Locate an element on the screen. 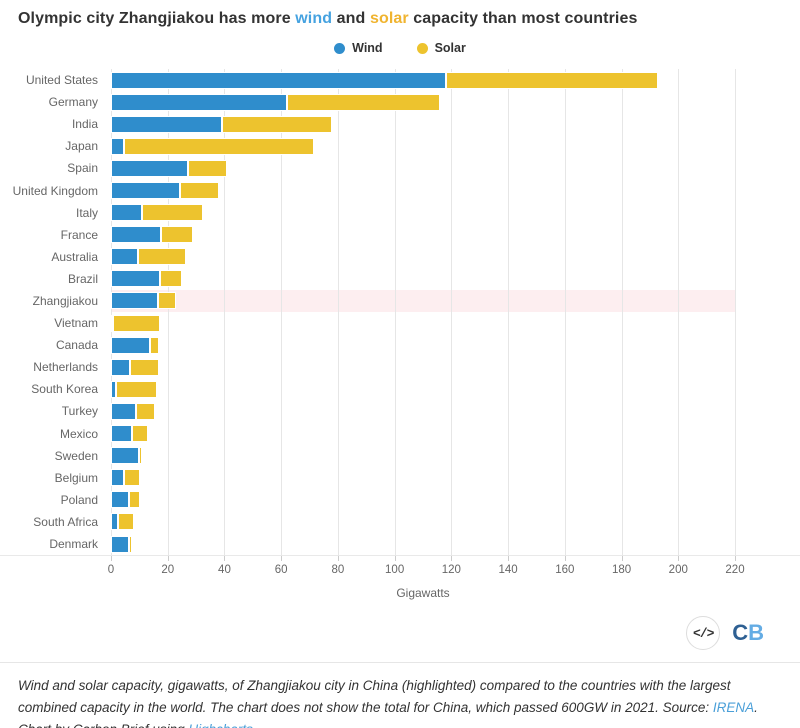 Image resolution: width=800 pixels, height=728 pixels. legend-wind-label: Wind is located at coordinates (367, 48).